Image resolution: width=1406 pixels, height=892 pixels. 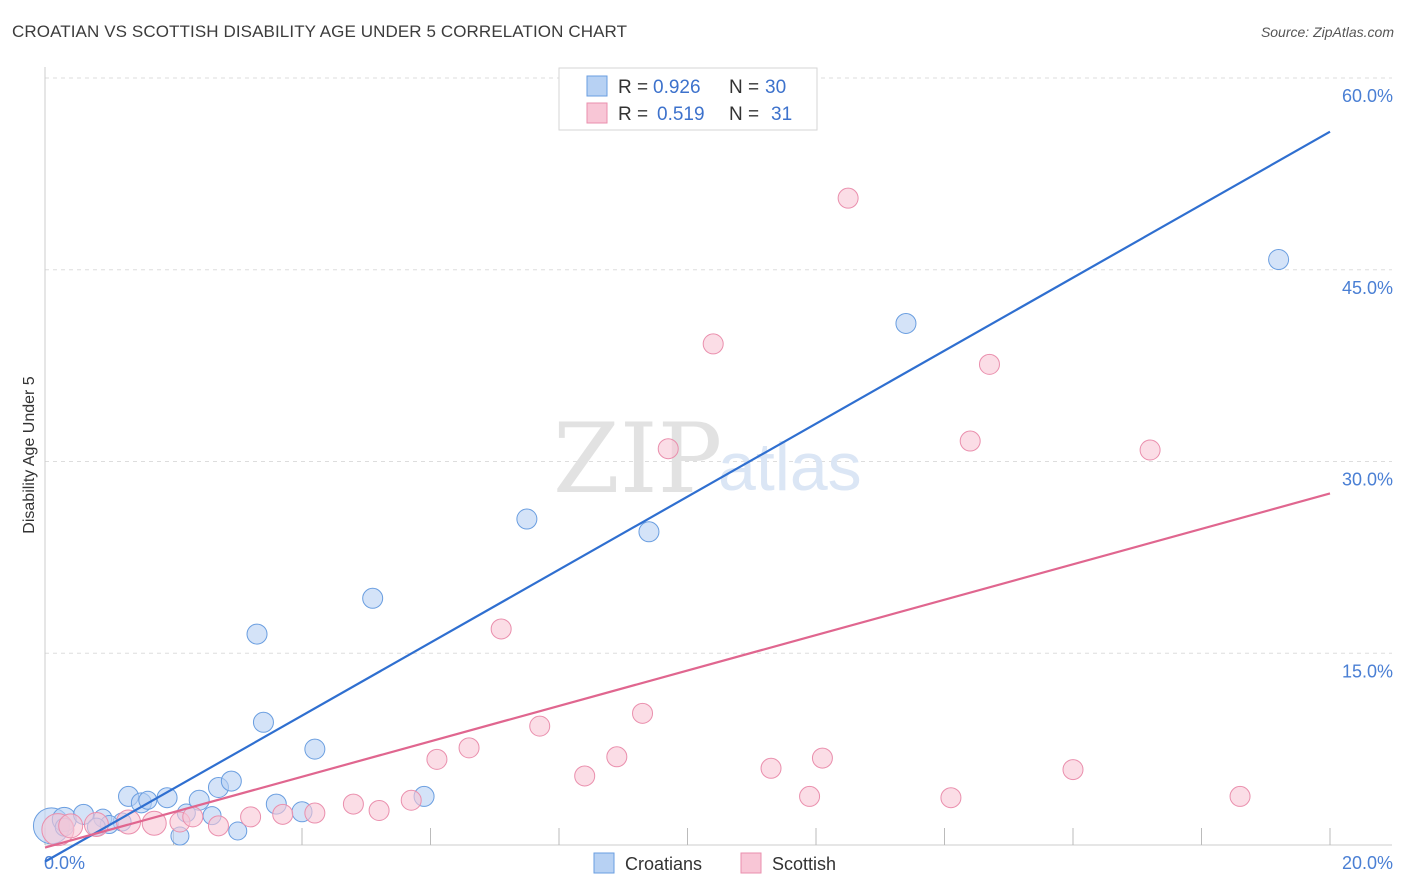 What do you see at coordinates (663, 864) in the screenshot?
I see `bottom-legend-label-croatians: Croatians` at bounding box center [663, 864].